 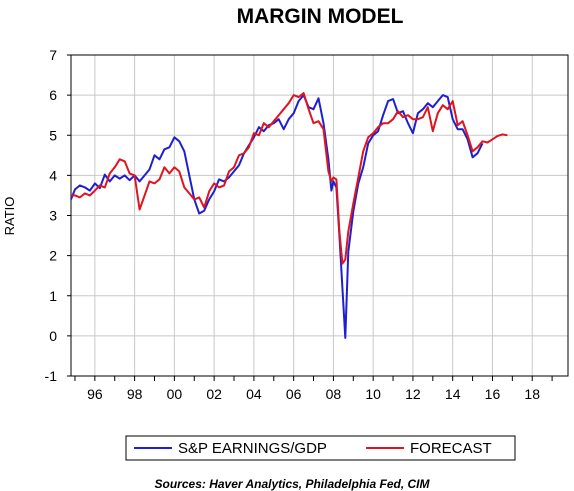 I want to click on y-axis-label: RATIO, so click(x=9, y=216).